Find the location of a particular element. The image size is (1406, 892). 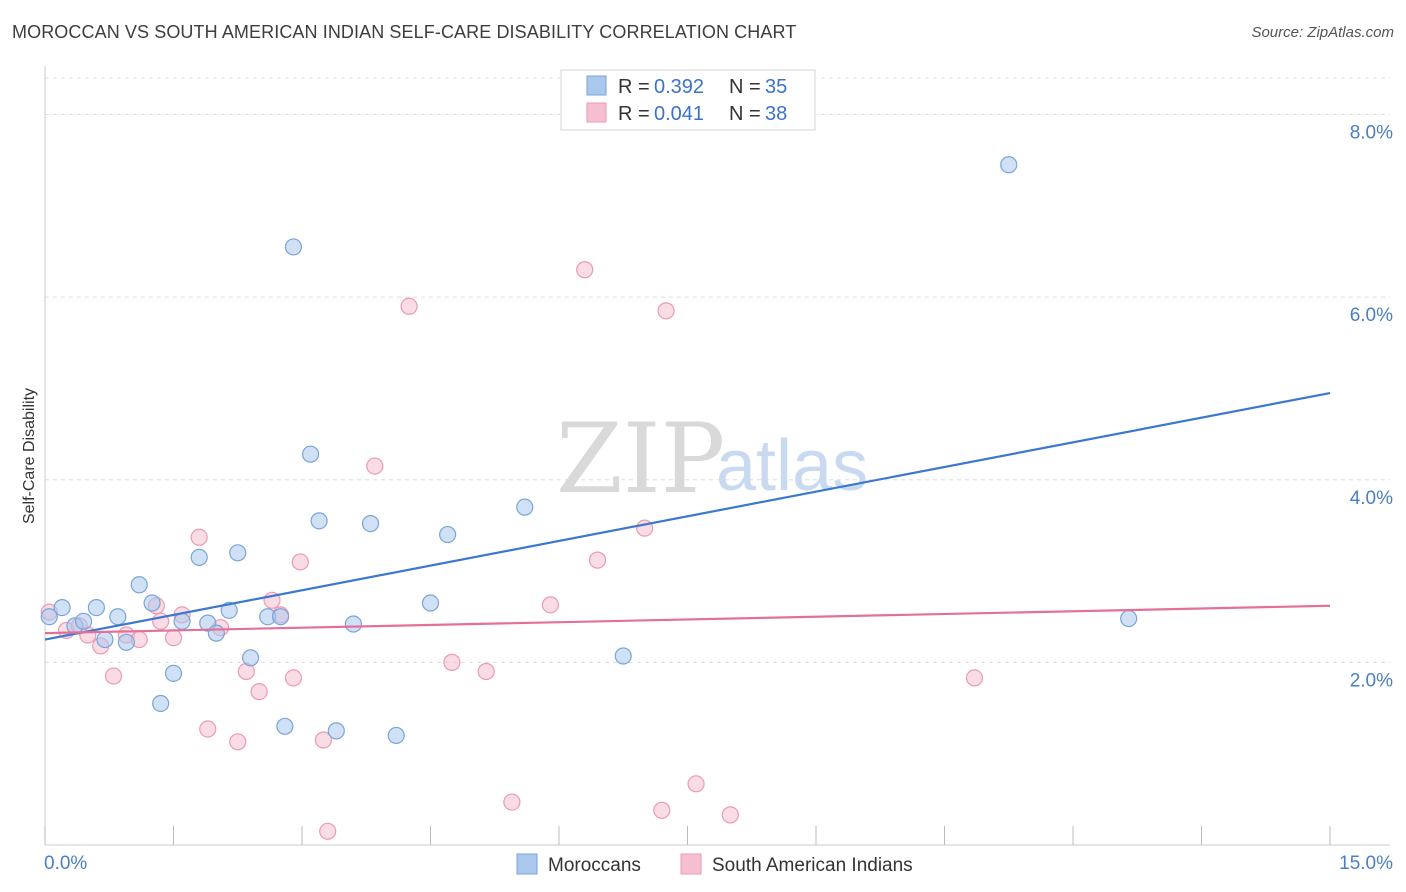

stats-legend-swatch-pink is located at coordinates (596, 112).